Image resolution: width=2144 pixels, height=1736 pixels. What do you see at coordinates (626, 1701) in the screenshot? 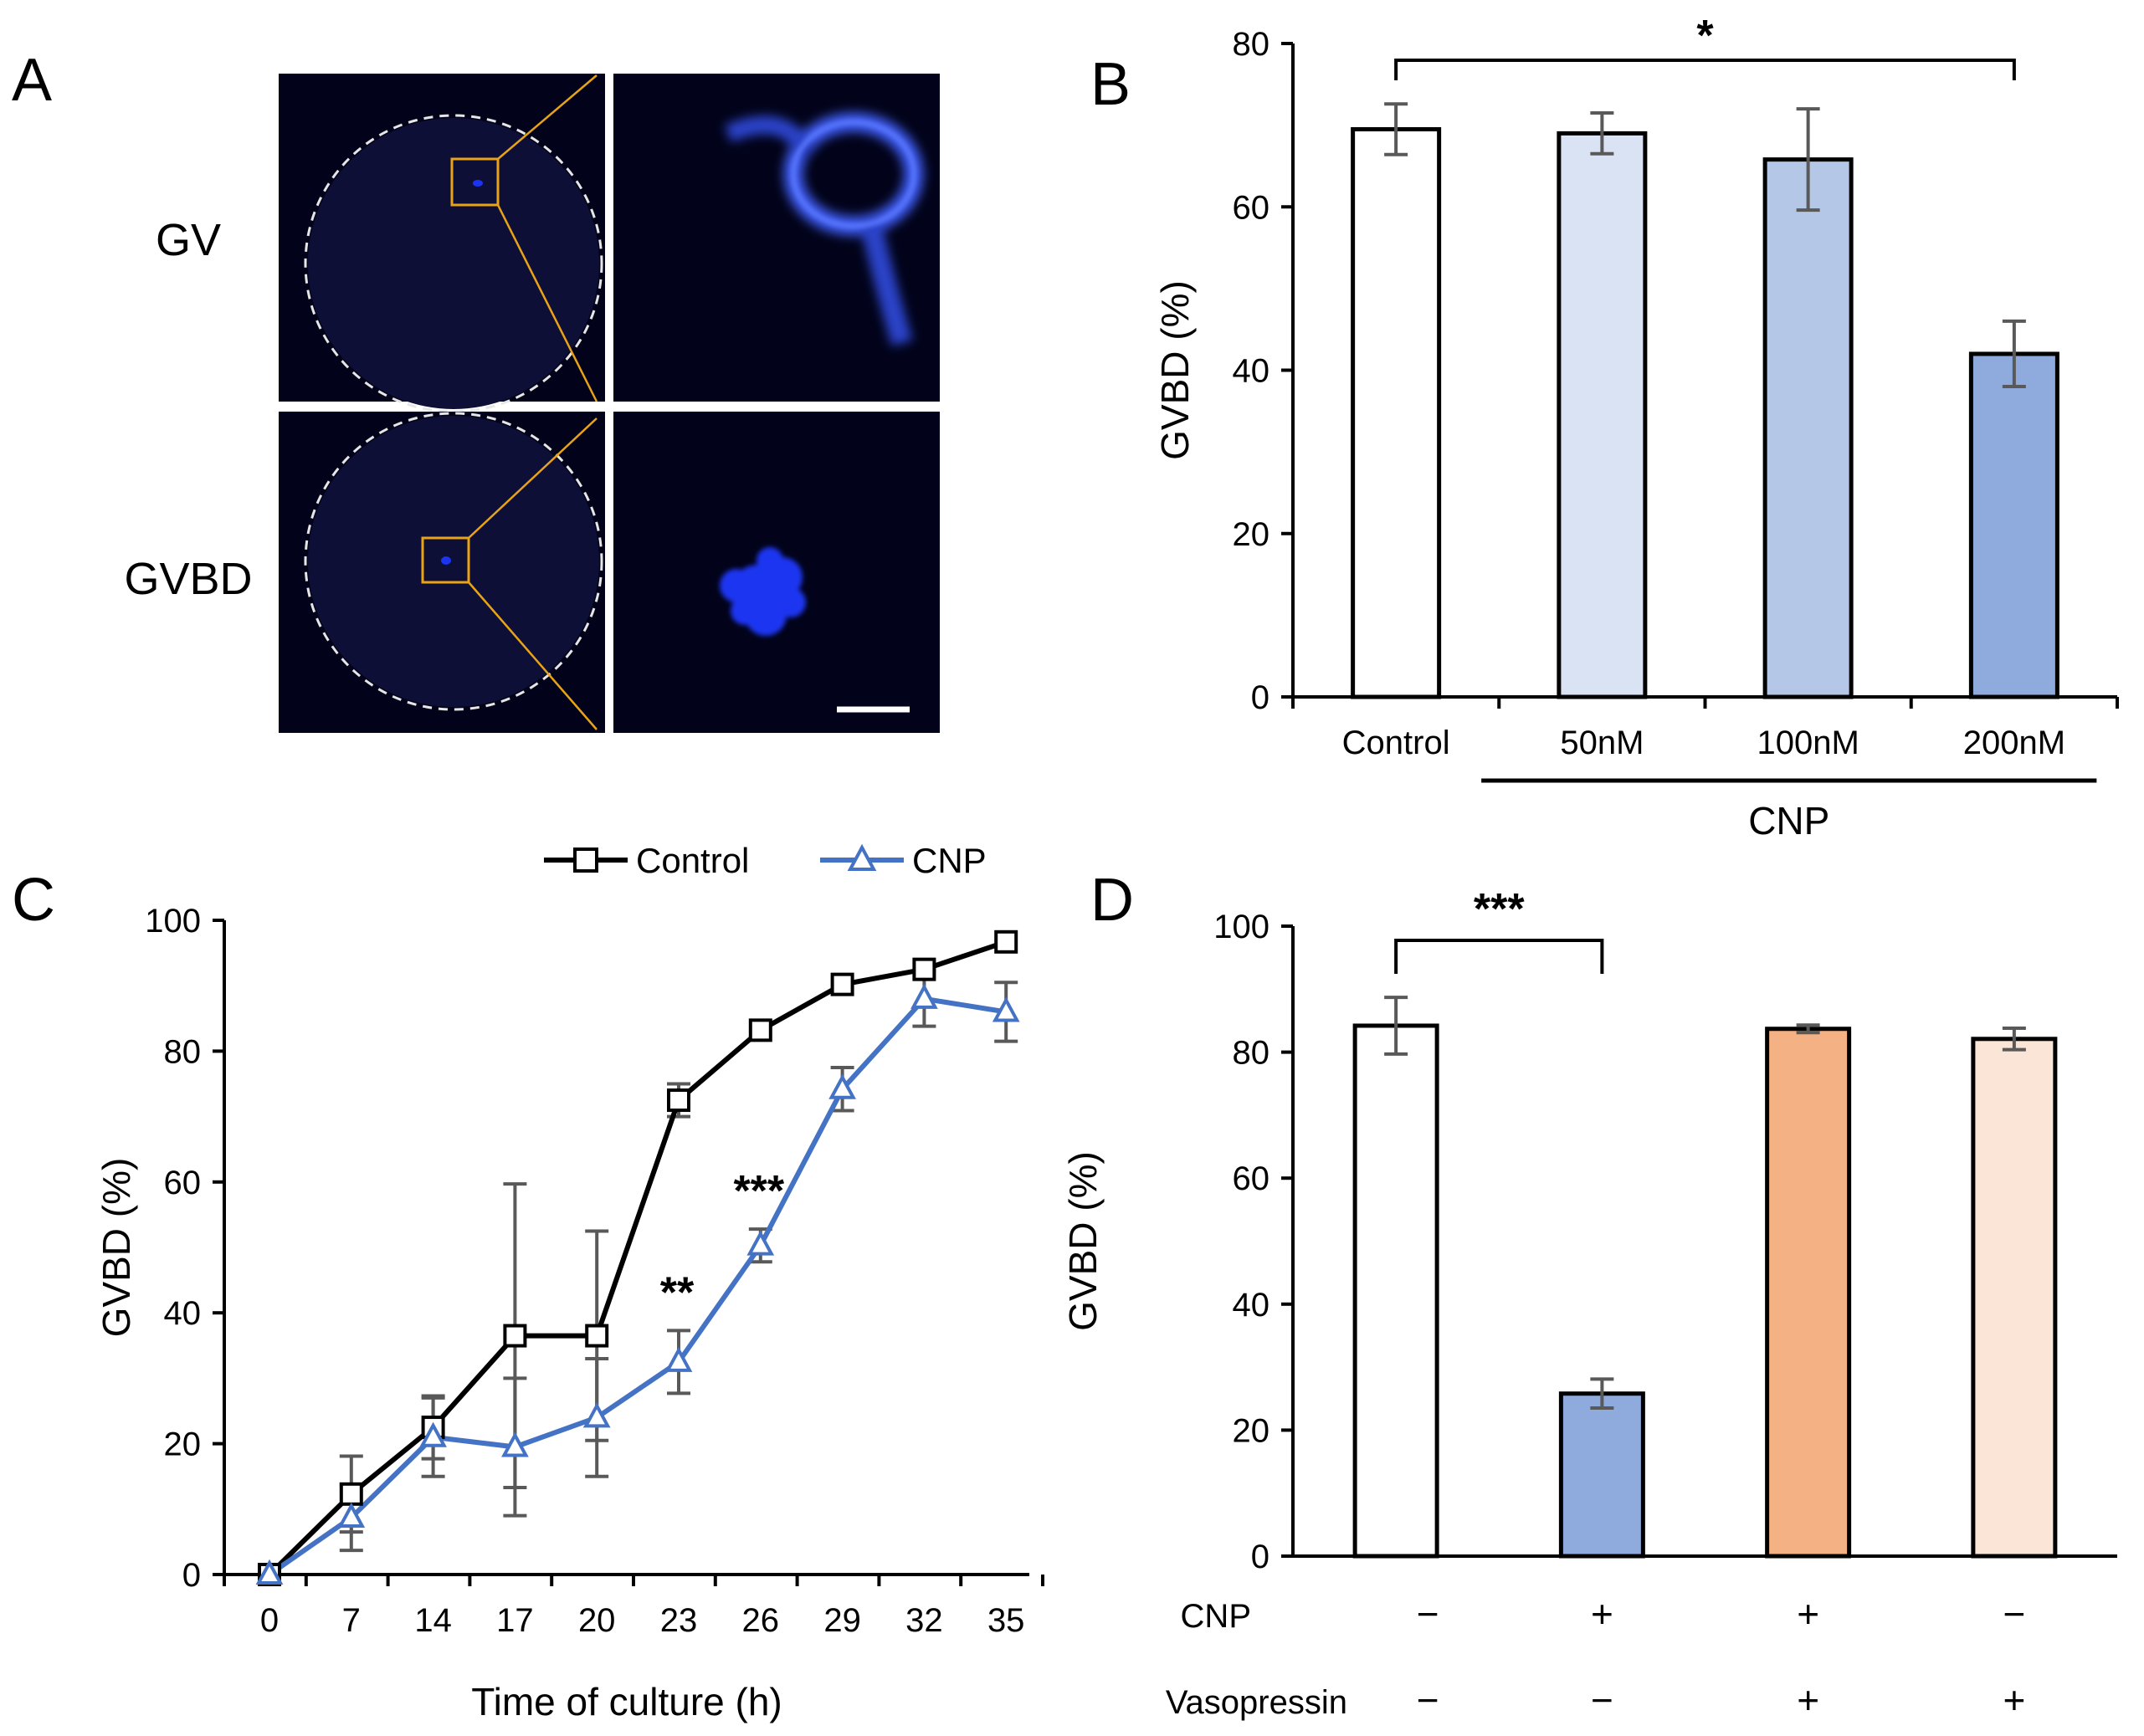
I see `chart-c-x-axis-label: Time of culture (h)` at bounding box center [626, 1701].